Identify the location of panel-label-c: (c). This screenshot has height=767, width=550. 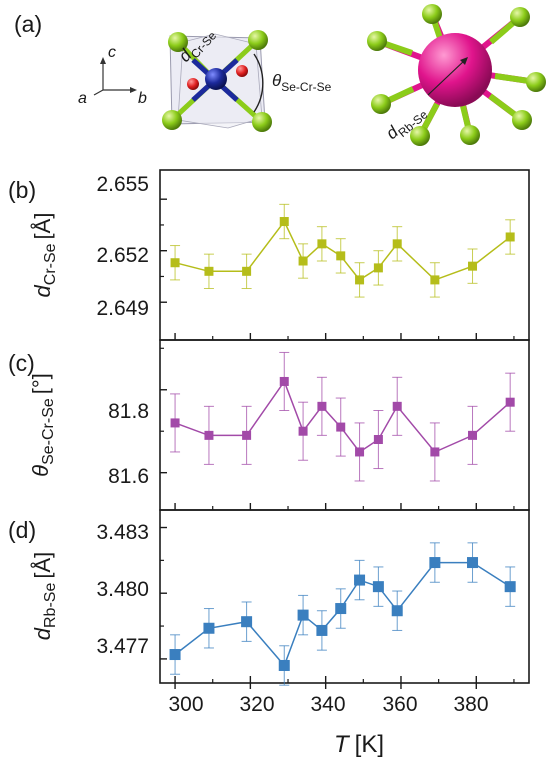
(21, 363).